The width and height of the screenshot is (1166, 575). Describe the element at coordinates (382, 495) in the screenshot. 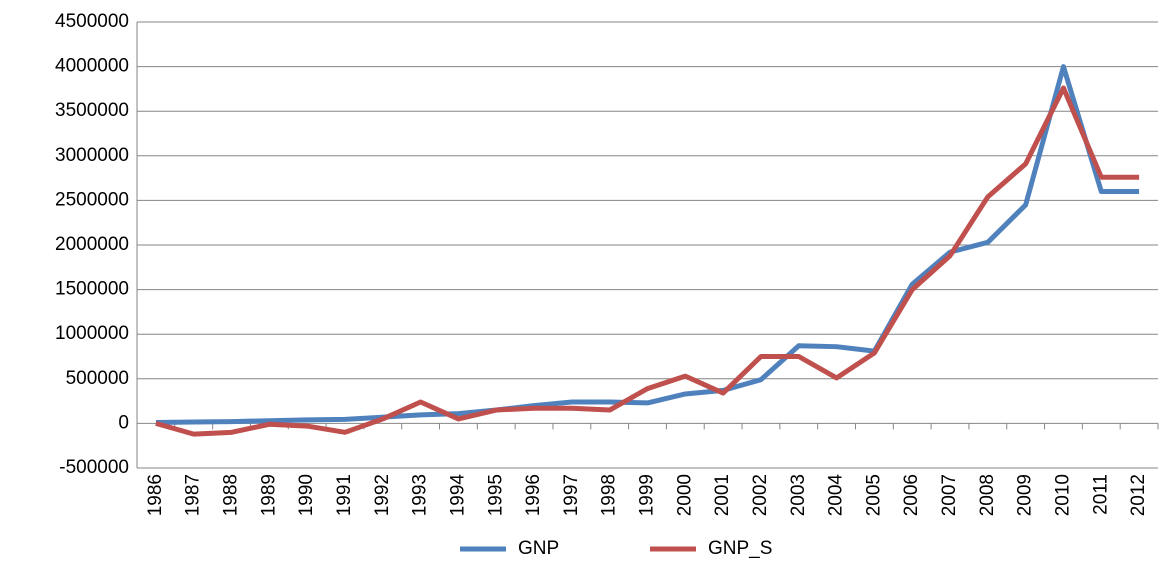

I see `x-tick-label: 1992` at that location.